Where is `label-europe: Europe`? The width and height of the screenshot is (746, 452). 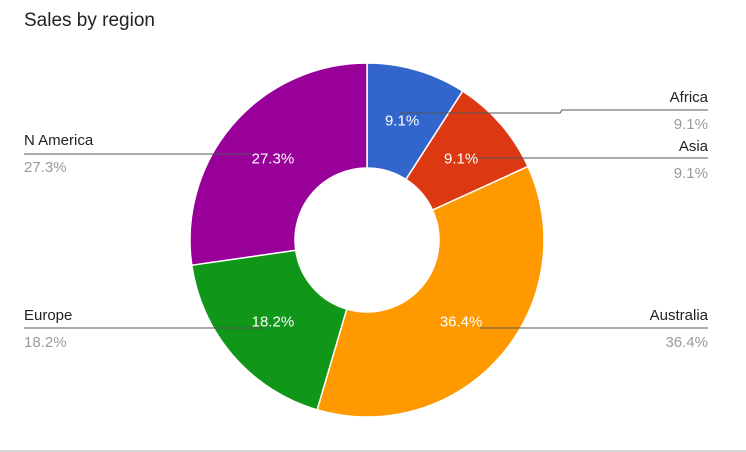 label-europe: Europe is located at coordinates (48, 315).